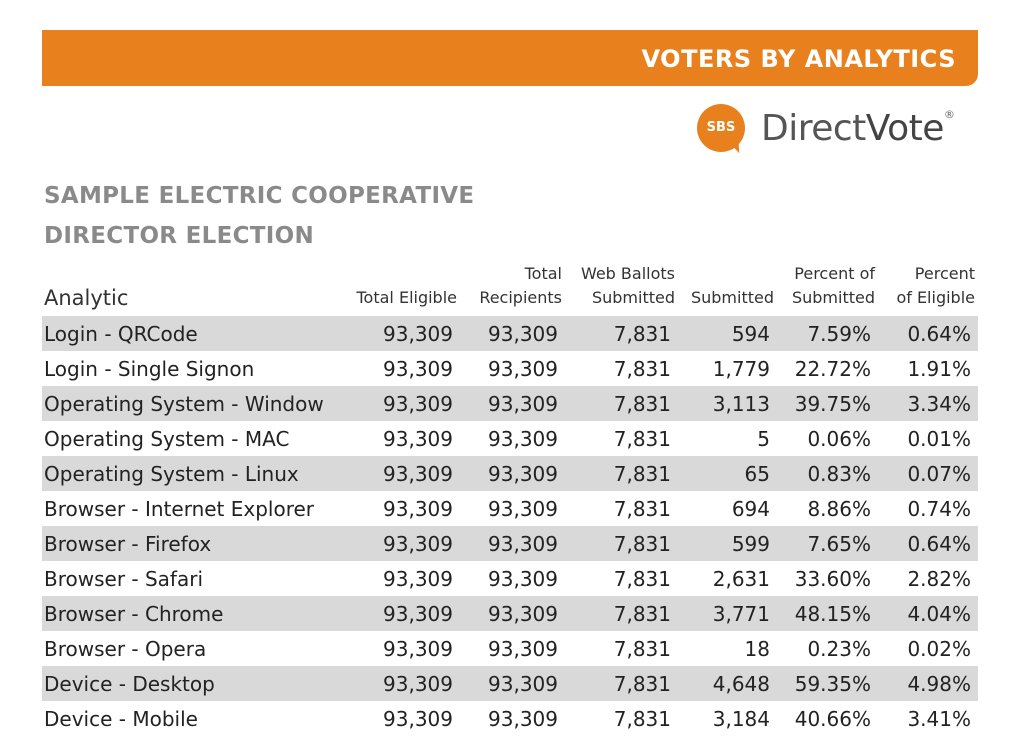  I want to click on value-cell: 0.06%, so click(839, 438).